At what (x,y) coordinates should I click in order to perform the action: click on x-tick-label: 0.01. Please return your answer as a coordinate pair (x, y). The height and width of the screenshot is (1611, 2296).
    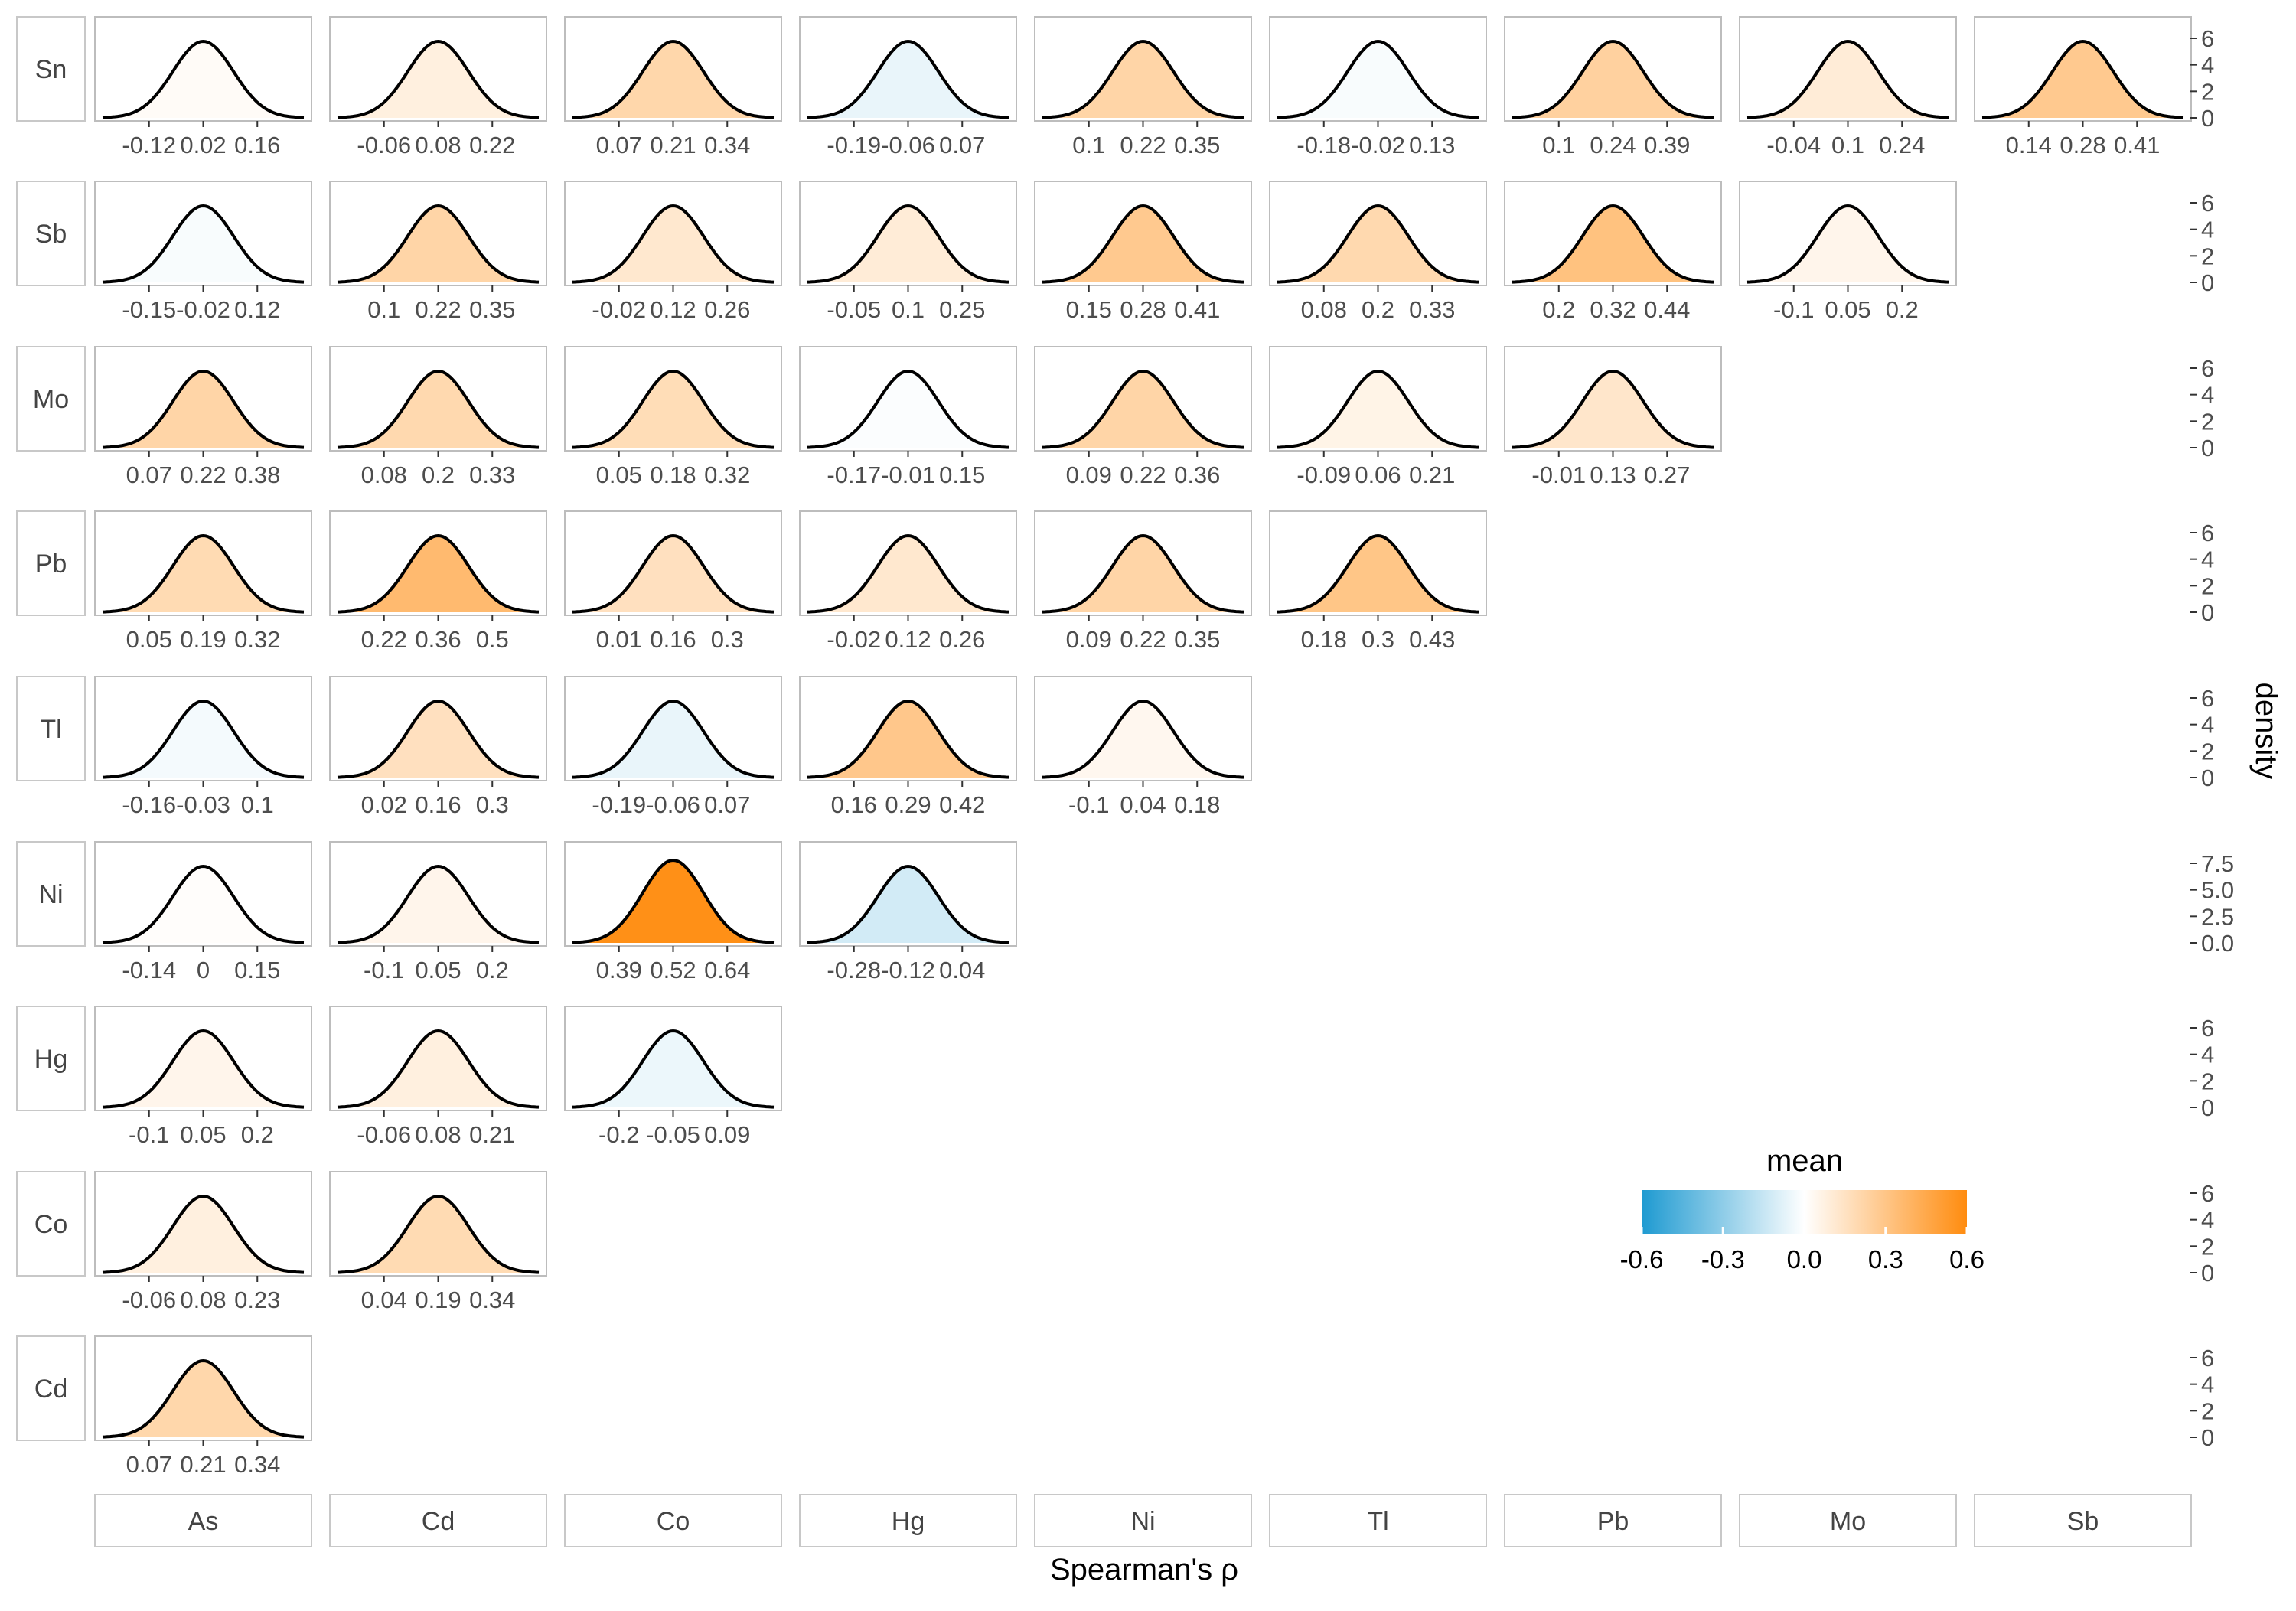
    Looking at the image, I should click on (619, 639).